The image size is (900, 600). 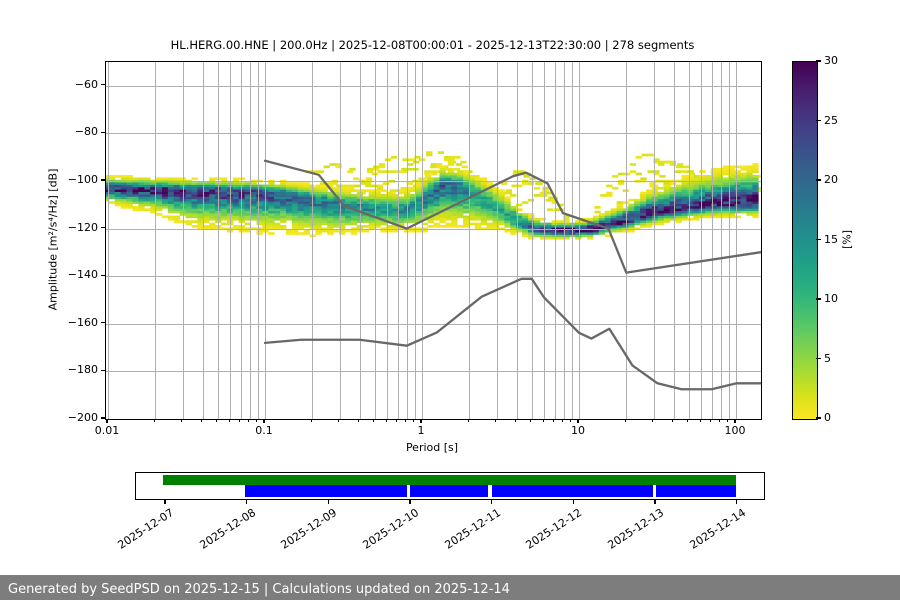 I want to click on y-tick-label: −180, so click(x=82, y=370).